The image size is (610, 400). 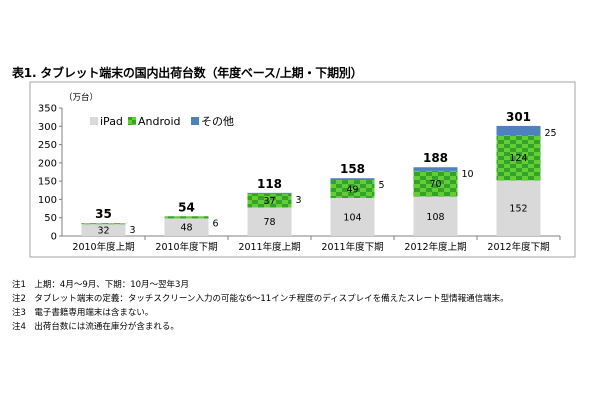 What do you see at coordinates (47, 109) in the screenshot?
I see `y-tick-label: 350` at bounding box center [47, 109].